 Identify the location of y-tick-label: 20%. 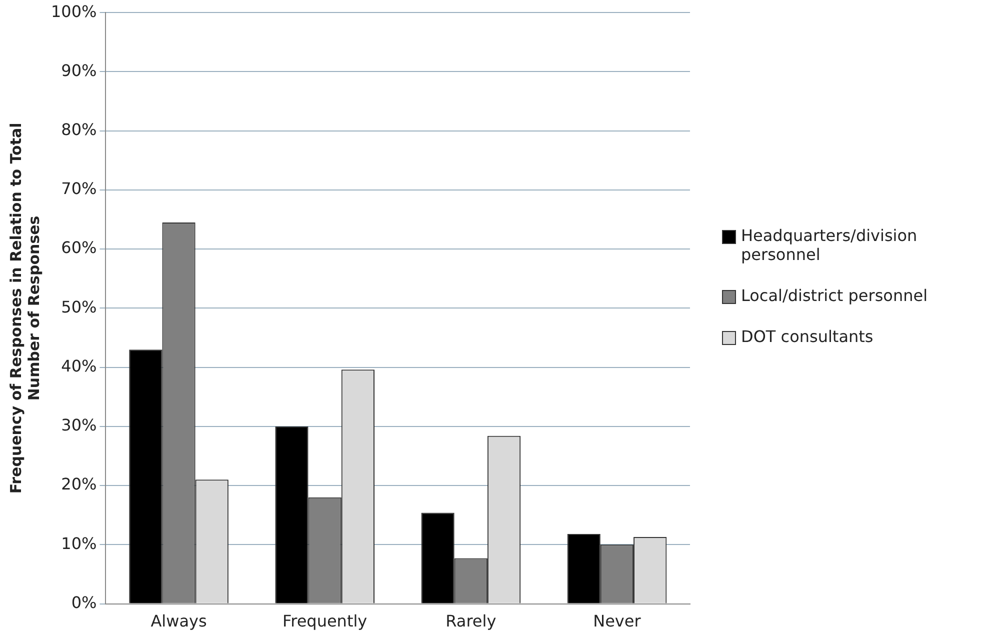
(79, 484).